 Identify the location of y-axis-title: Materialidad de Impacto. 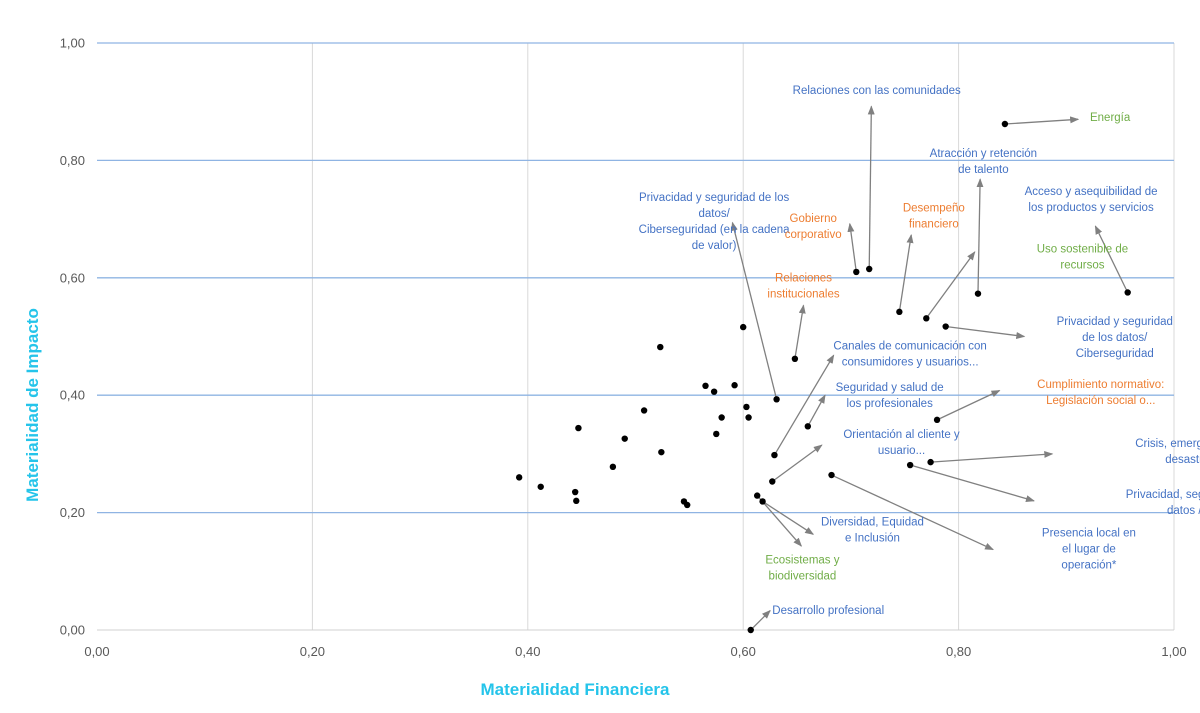
(32, 405).